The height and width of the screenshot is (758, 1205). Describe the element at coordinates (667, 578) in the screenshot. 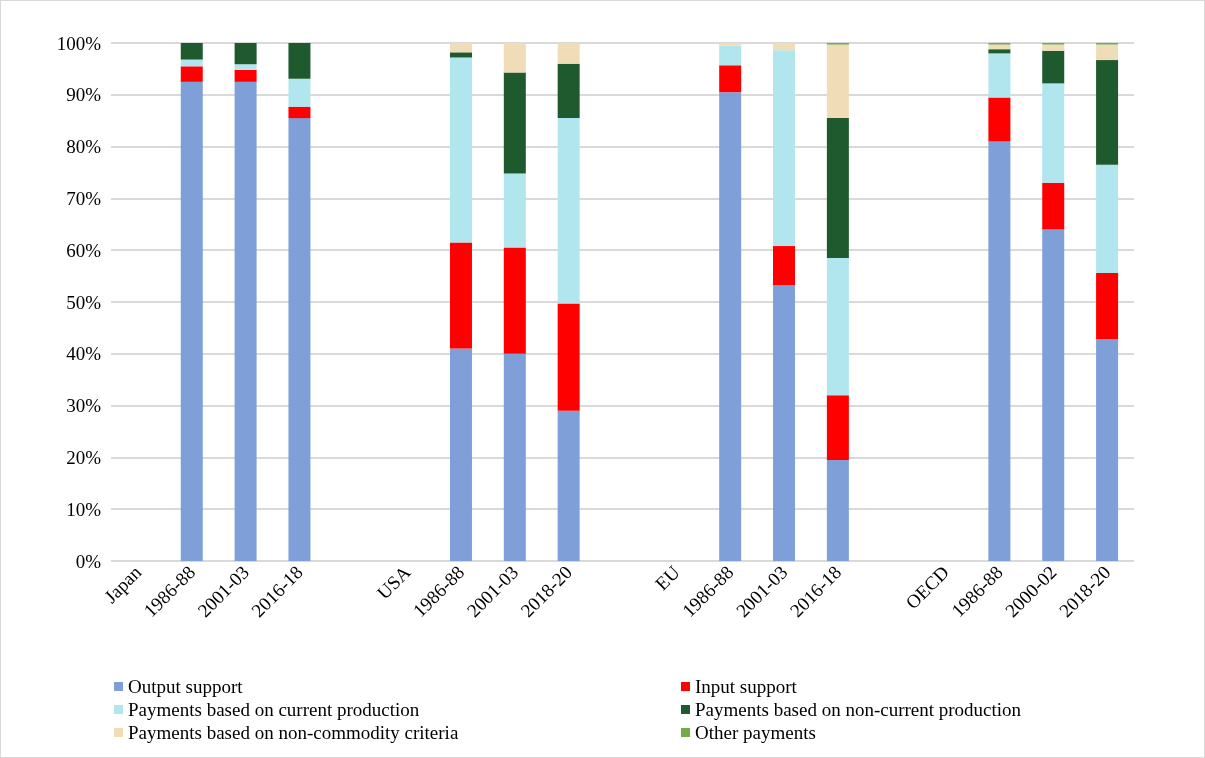

I see `x-tick-label: EU` at that location.